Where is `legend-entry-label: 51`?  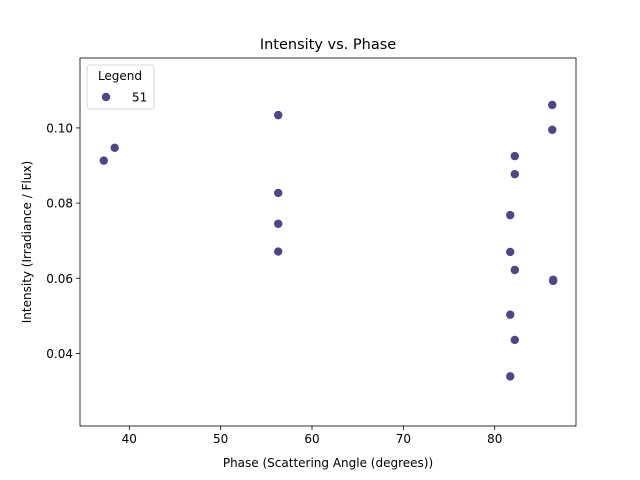
legend-entry-label: 51 is located at coordinates (139, 98).